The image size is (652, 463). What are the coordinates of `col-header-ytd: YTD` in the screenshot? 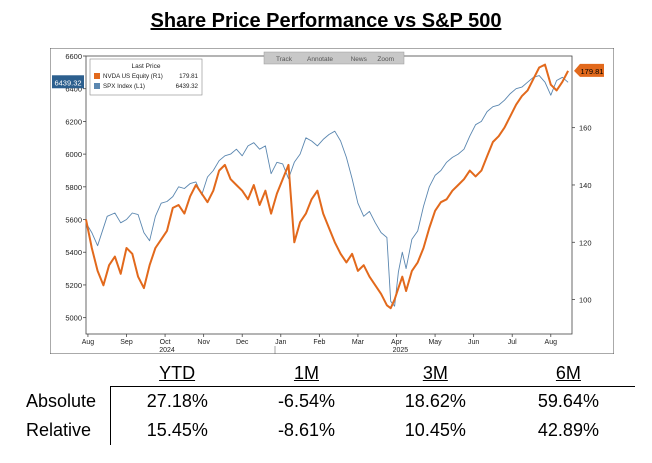 It's located at (177, 373).